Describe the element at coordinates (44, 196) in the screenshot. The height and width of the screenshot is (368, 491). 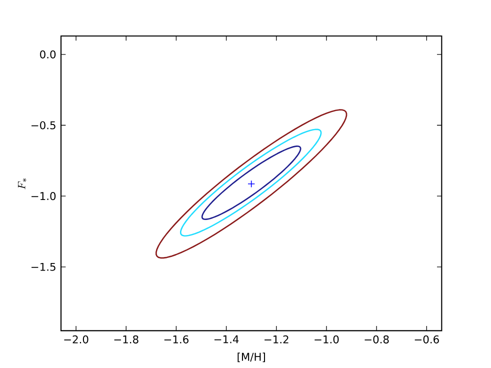
I see `y-tick-label: −1.0` at that location.